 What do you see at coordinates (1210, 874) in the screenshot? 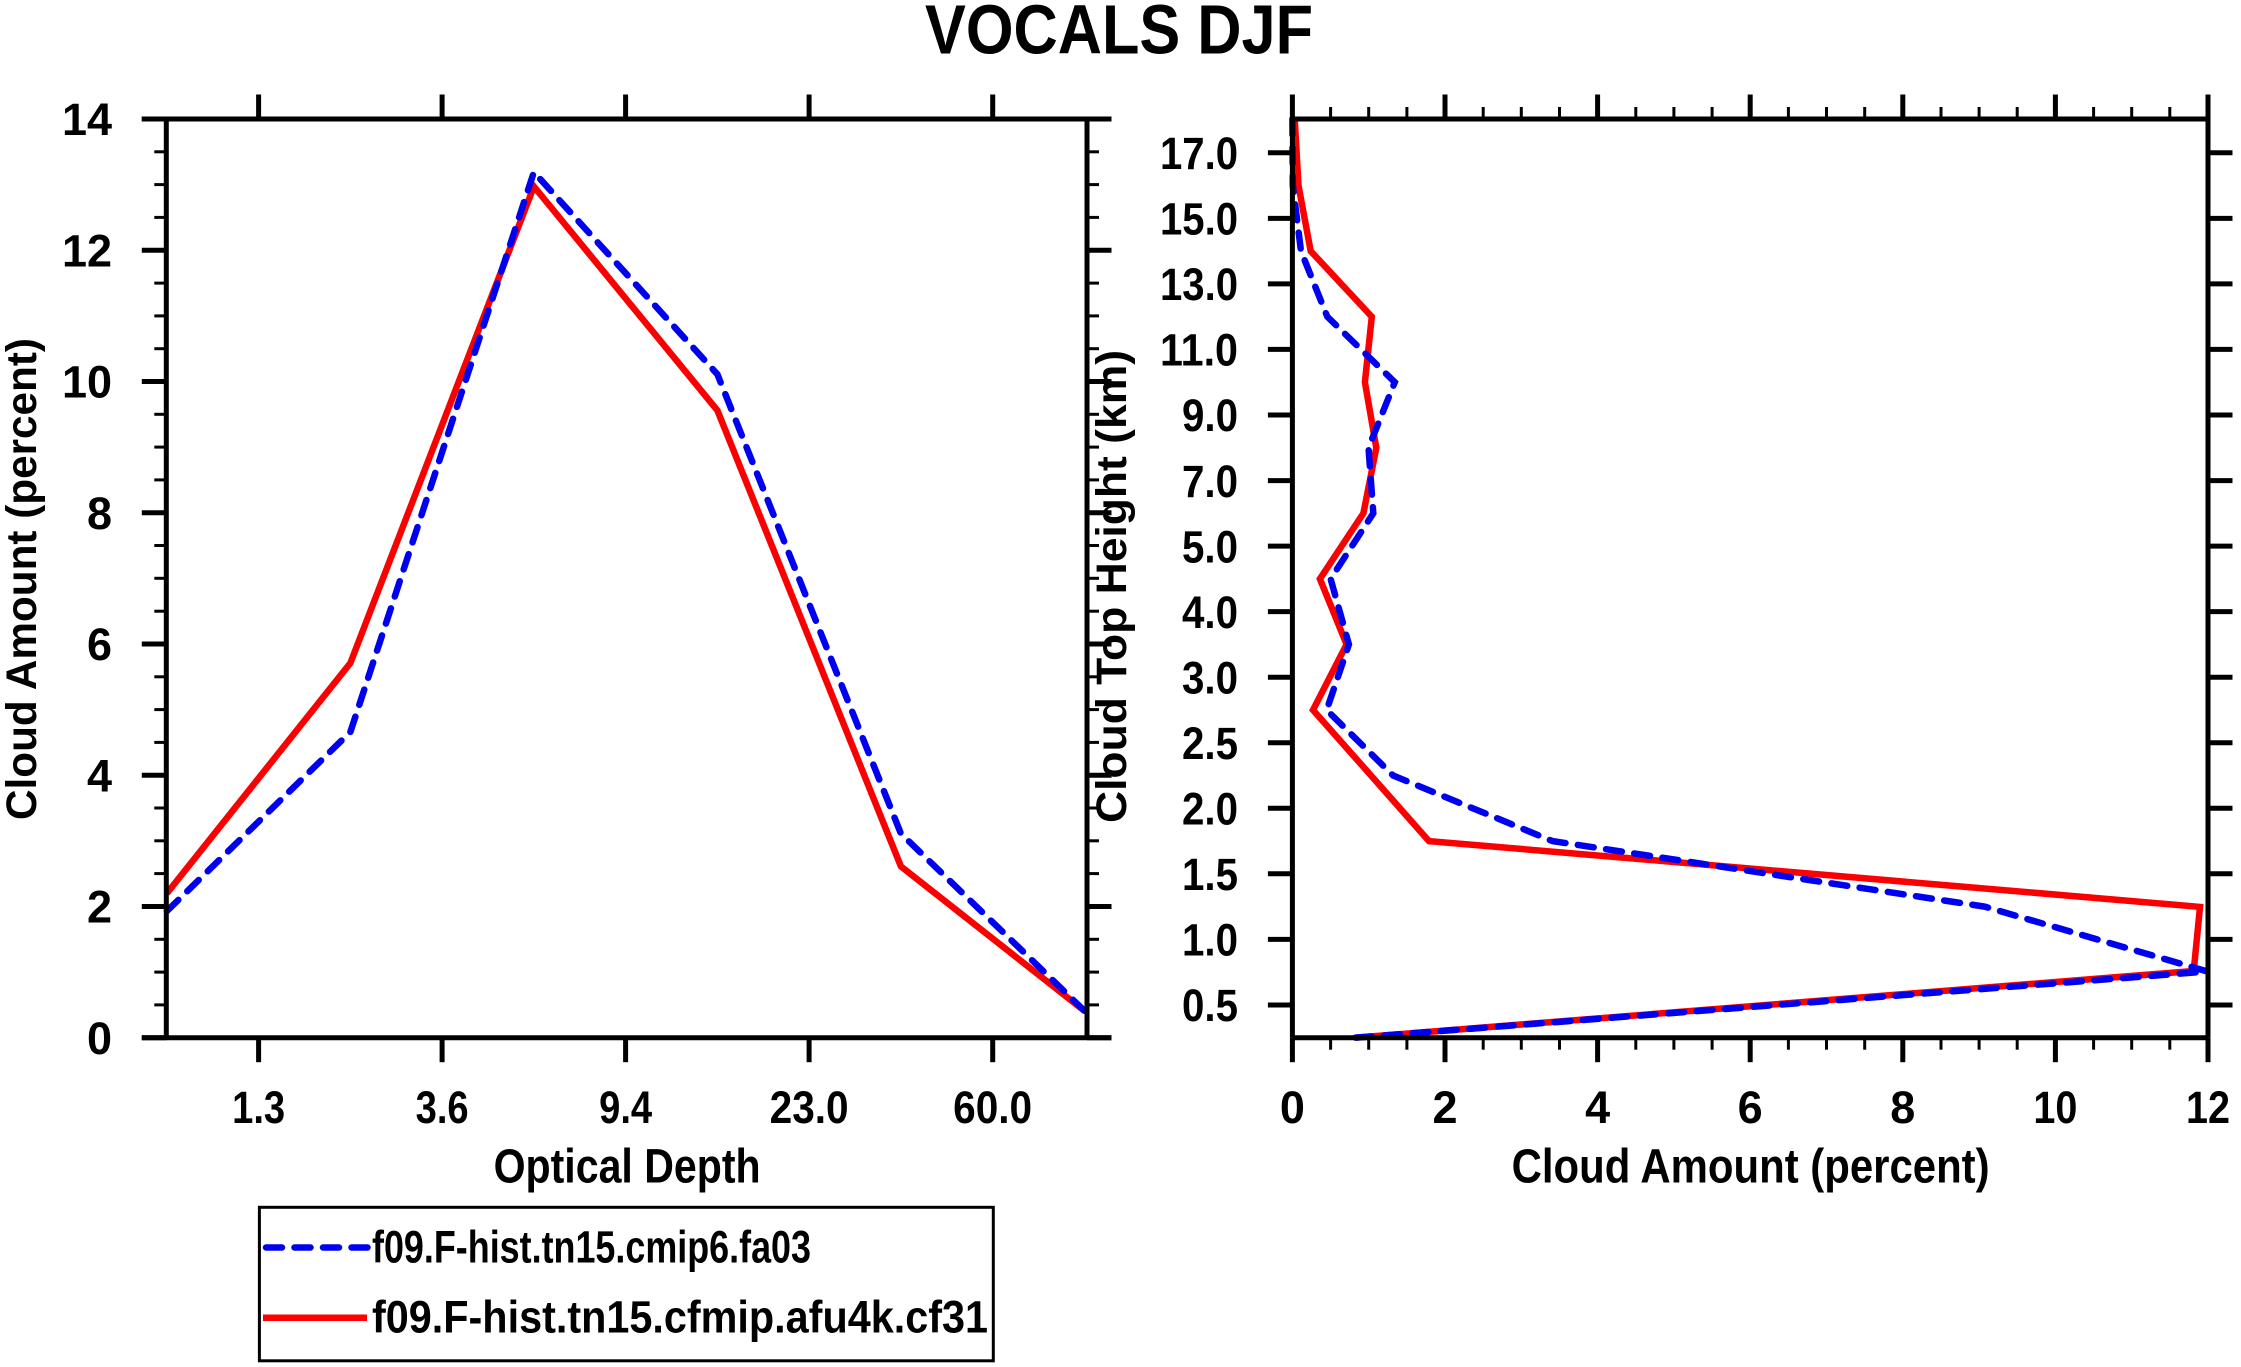
I see `svg-text: 1.5` at bounding box center [1210, 874].